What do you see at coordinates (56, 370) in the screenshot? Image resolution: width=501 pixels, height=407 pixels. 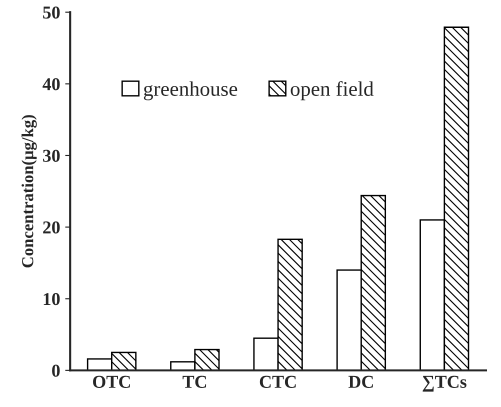 I see `y-tick-label: 0` at bounding box center [56, 370].